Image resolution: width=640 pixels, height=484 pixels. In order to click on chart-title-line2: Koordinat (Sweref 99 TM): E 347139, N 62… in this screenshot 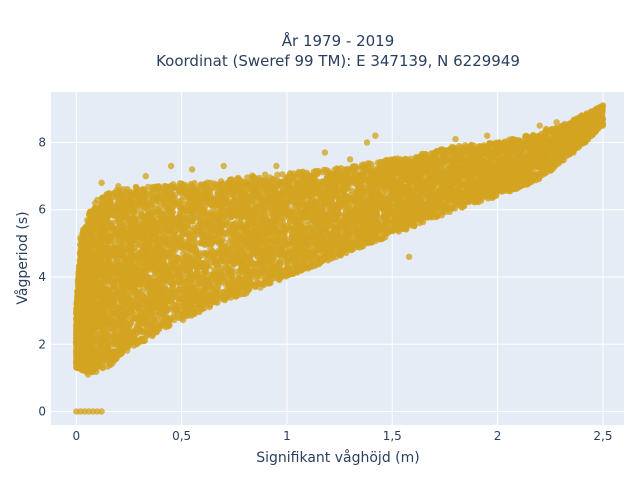, I will do `click(338, 61)`.